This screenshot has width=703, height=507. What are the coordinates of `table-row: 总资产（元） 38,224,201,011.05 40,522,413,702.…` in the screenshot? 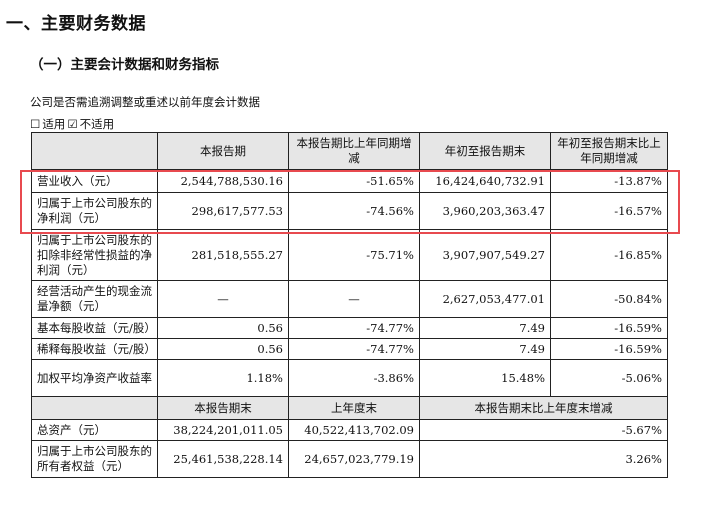 It's located at (349, 430).